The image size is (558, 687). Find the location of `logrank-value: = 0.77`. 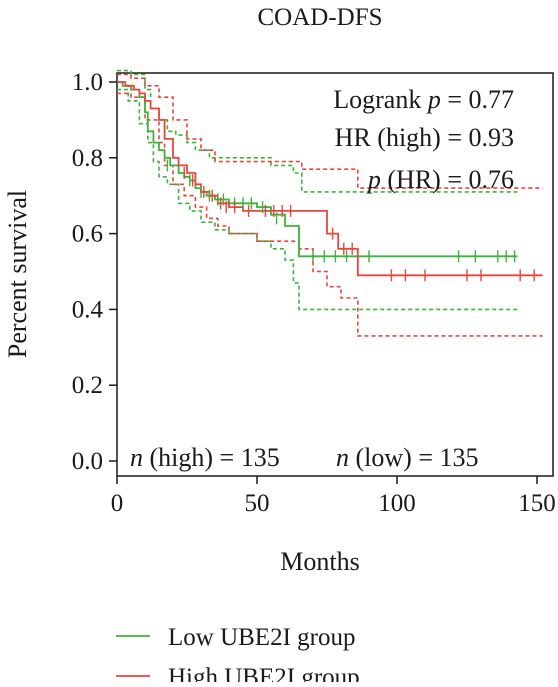

logrank-value: = 0.77 is located at coordinates (477, 99).